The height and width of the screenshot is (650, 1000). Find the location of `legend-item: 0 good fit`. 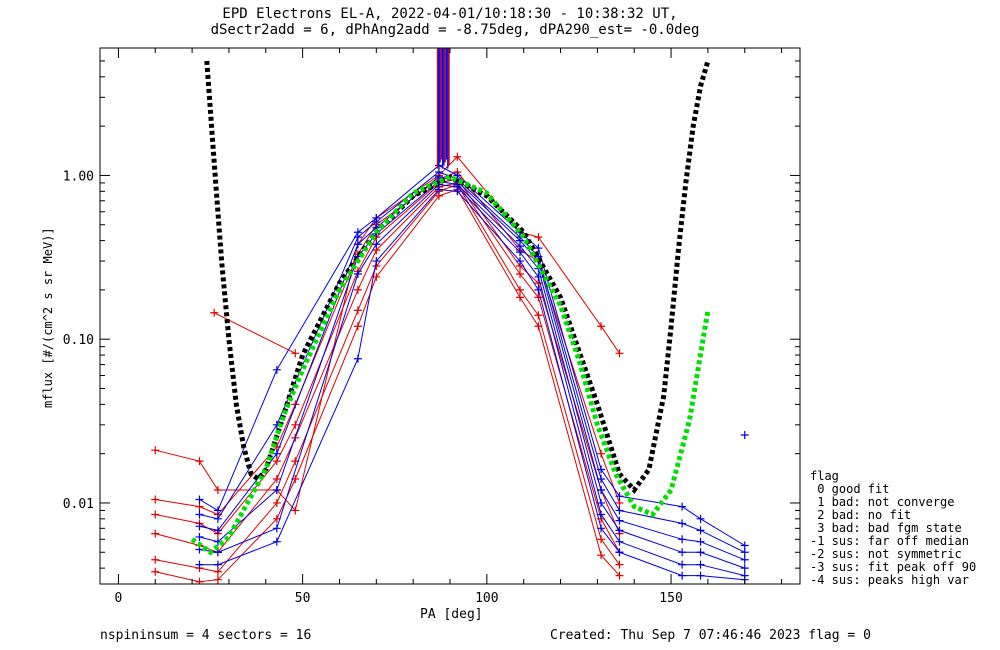

legend-item: 0 good fit is located at coordinates (850, 489).